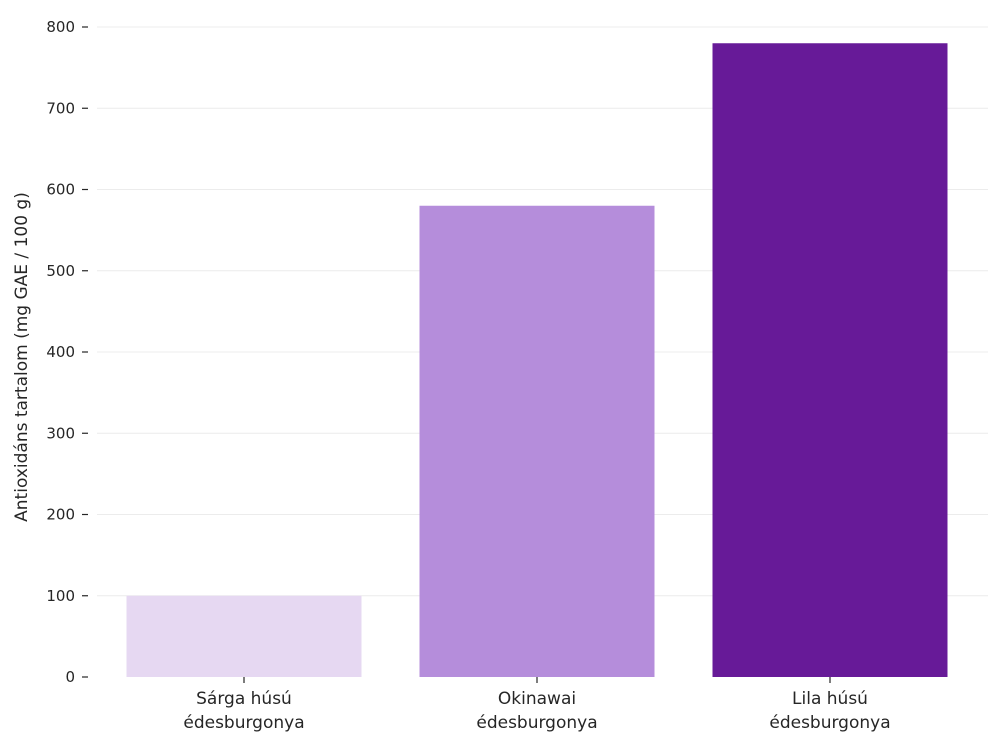 This screenshot has width=1000, height=745. I want to click on y-tick-label: 300, so click(60, 433).